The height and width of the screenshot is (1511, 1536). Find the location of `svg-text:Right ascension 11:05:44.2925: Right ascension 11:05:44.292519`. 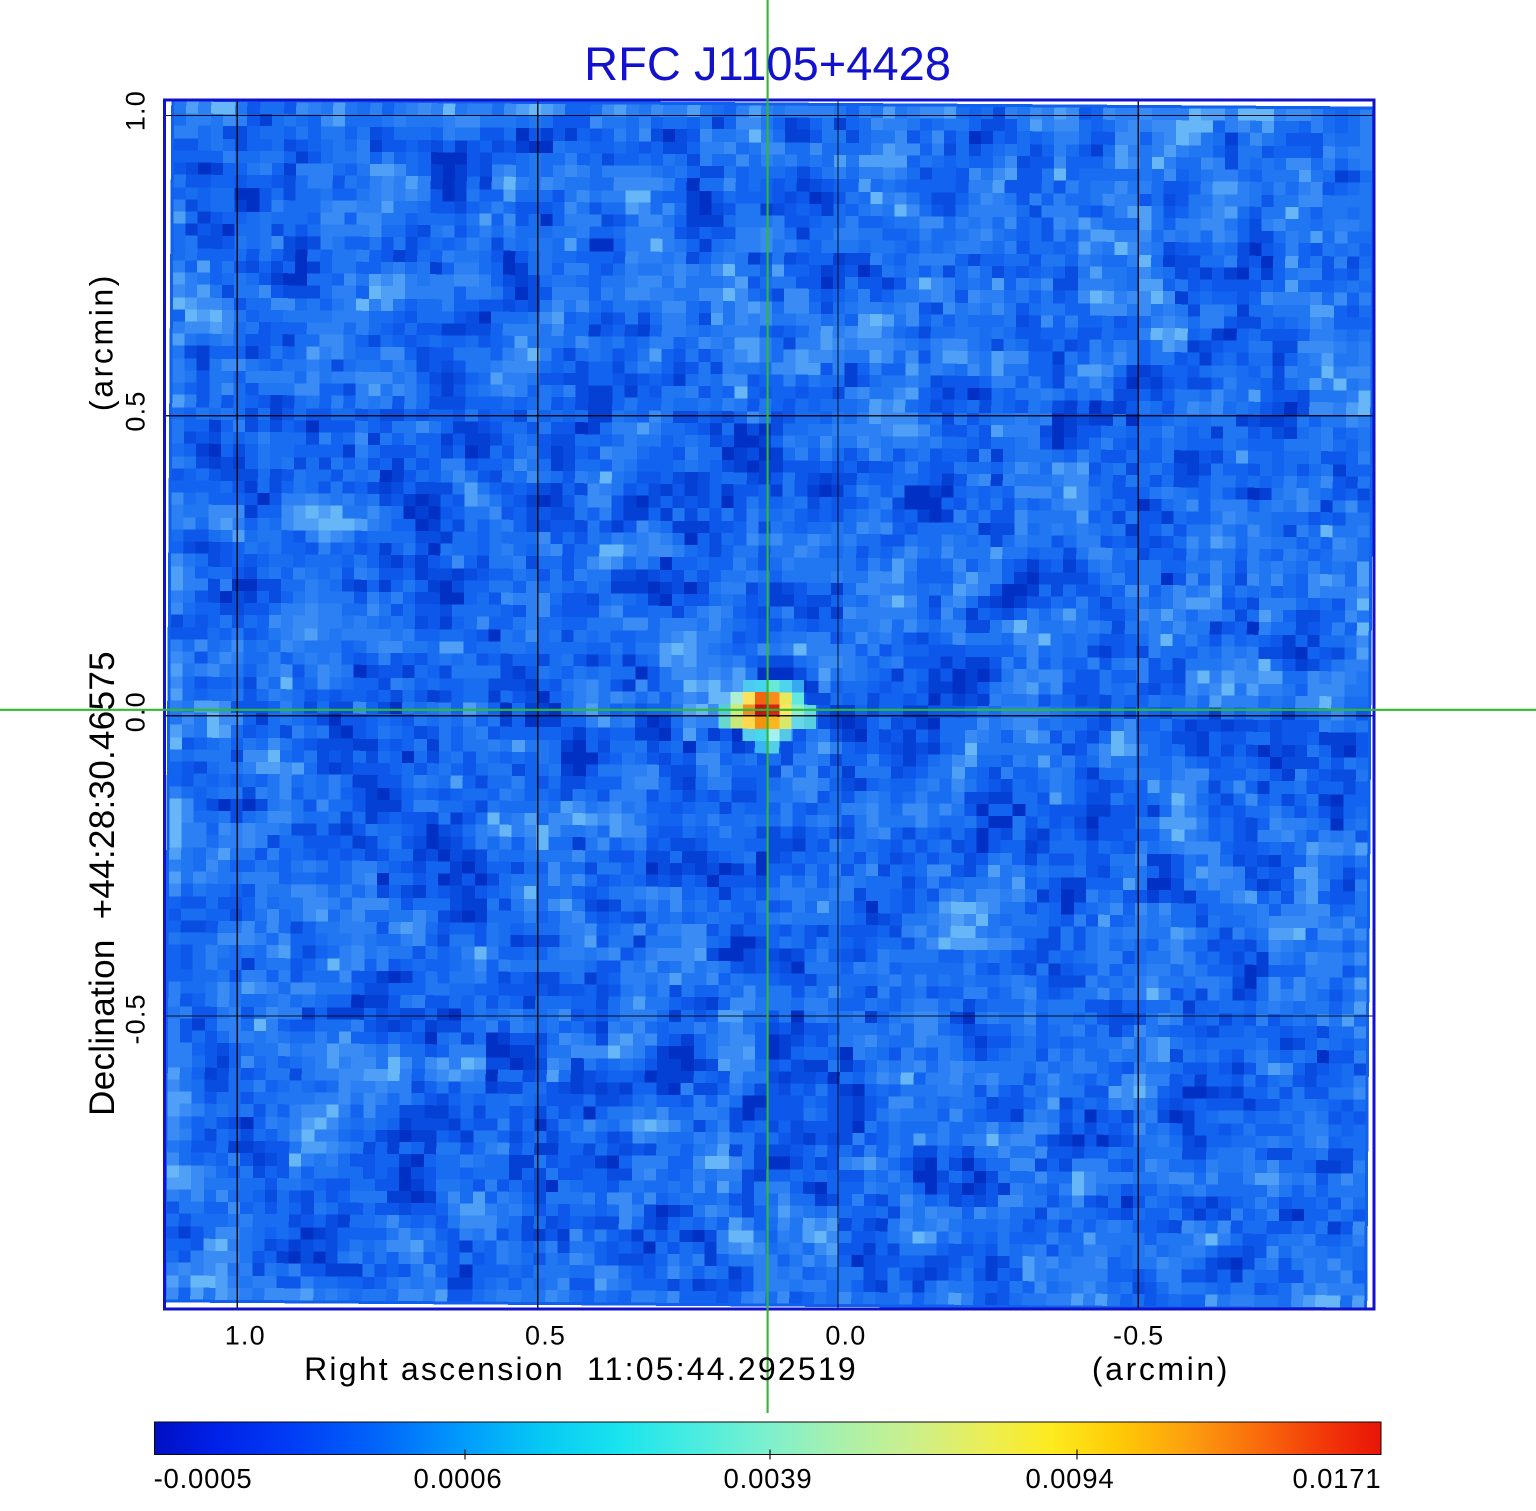

svg-text:Right ascension 11:05:44.2925: Right ascension 11:05:44.292519 is located at coordinates (581, 1369).